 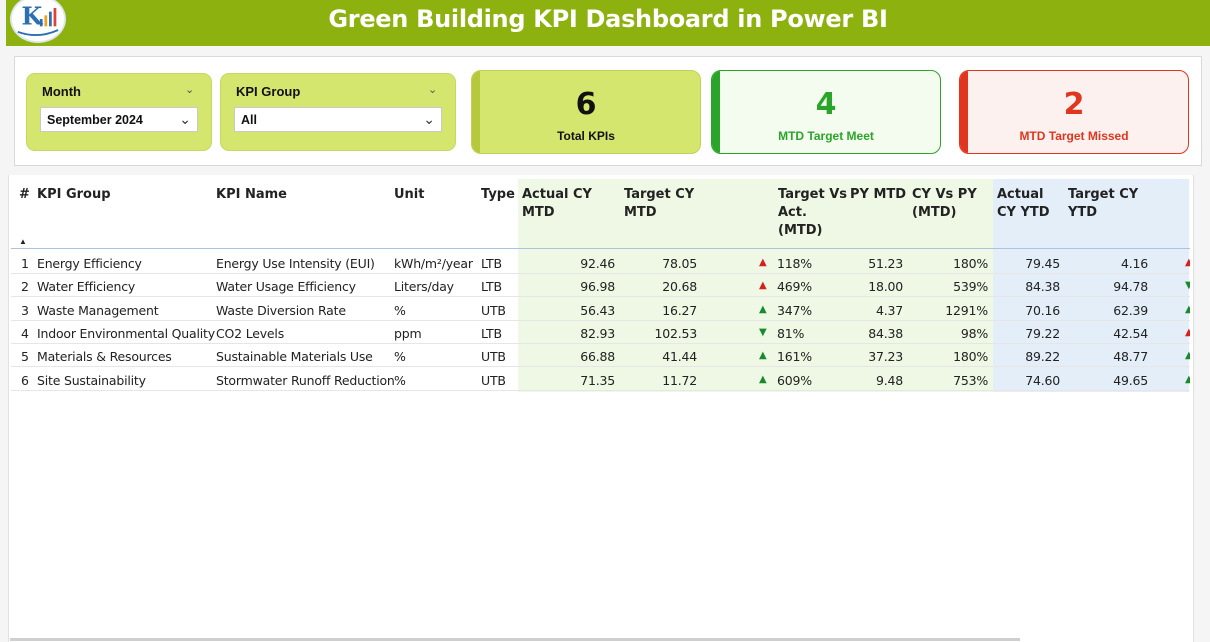 What do you see at coordinates (33, 17) in the screenshot?
I see `svg-text: K` at bounding box center [33, 17].